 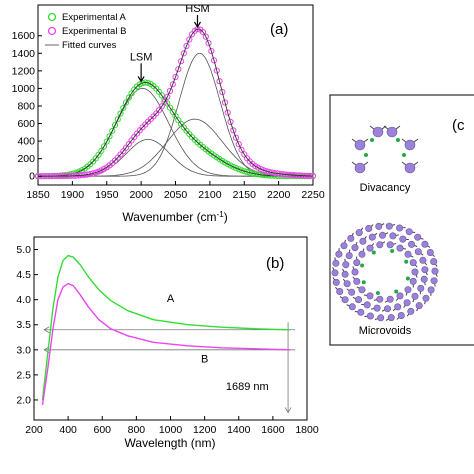 I want to click on annotation: A, so click(x=171, y=299).